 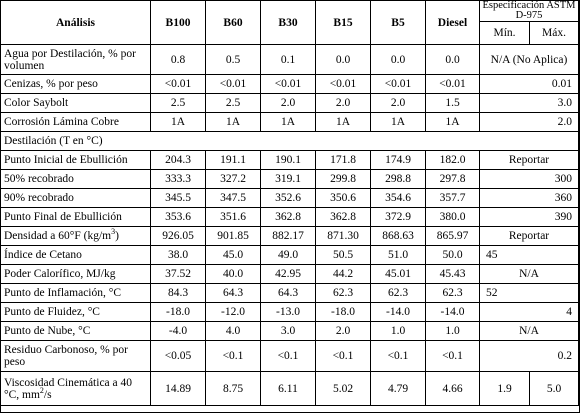 What do you see at coordinates (529, 59) in the screenshot?
I see `cell-spec: N/A (No Aplica)` at bounding box center [529, 59].